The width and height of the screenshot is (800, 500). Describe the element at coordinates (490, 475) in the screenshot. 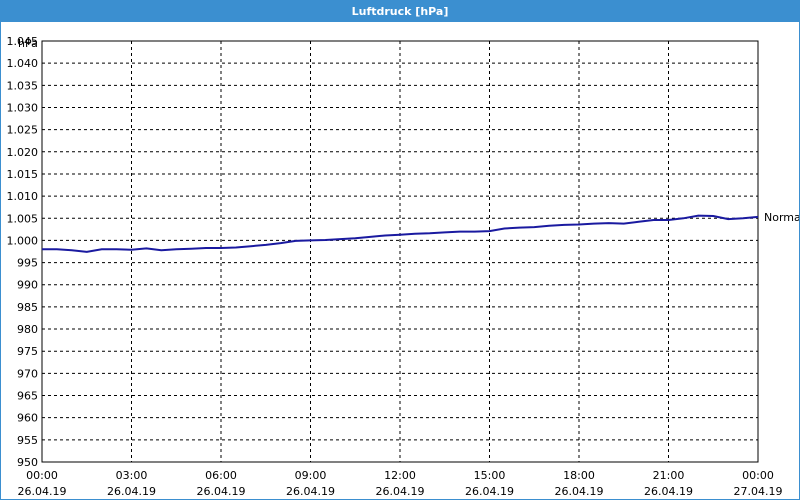

I see `x-tick-time: 15:00` at that location.